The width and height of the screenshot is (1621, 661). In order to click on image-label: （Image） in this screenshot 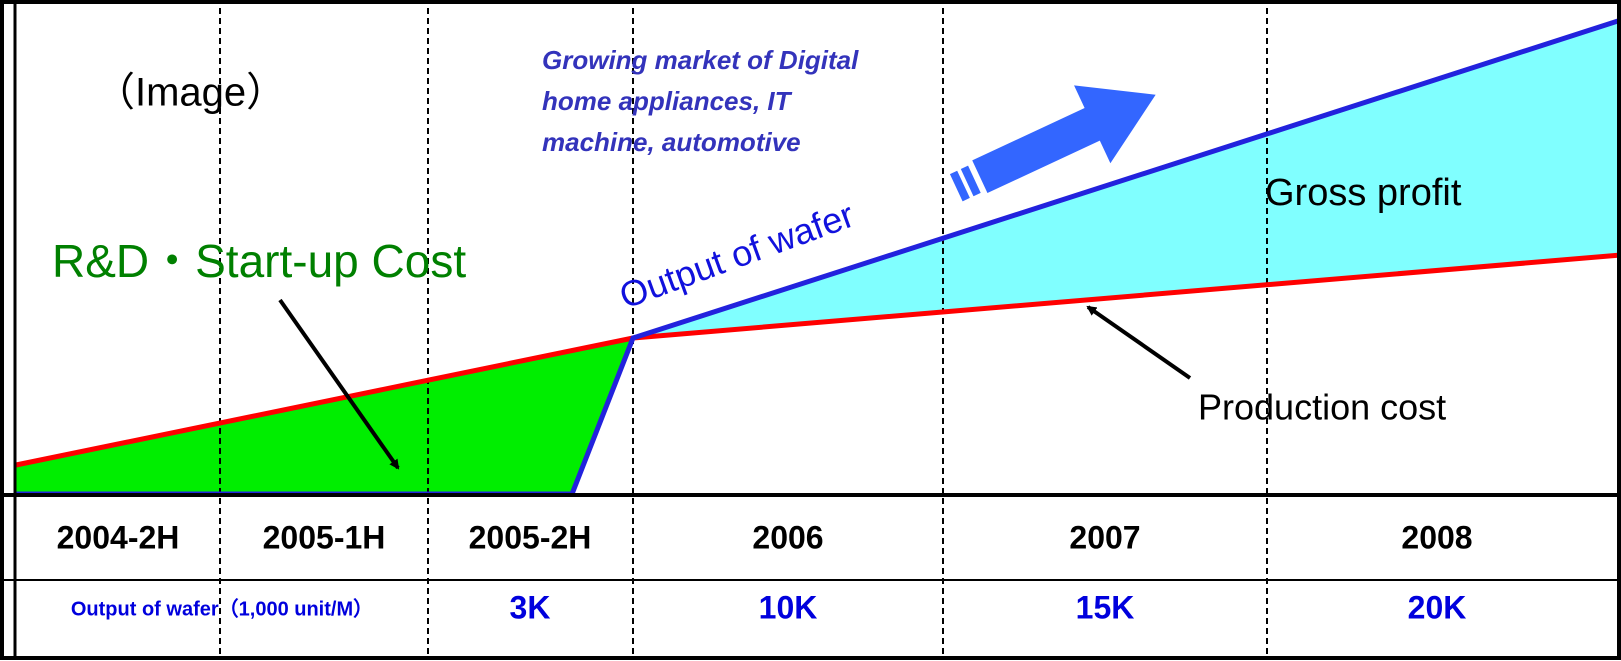, I will do `click(190, 93)`.